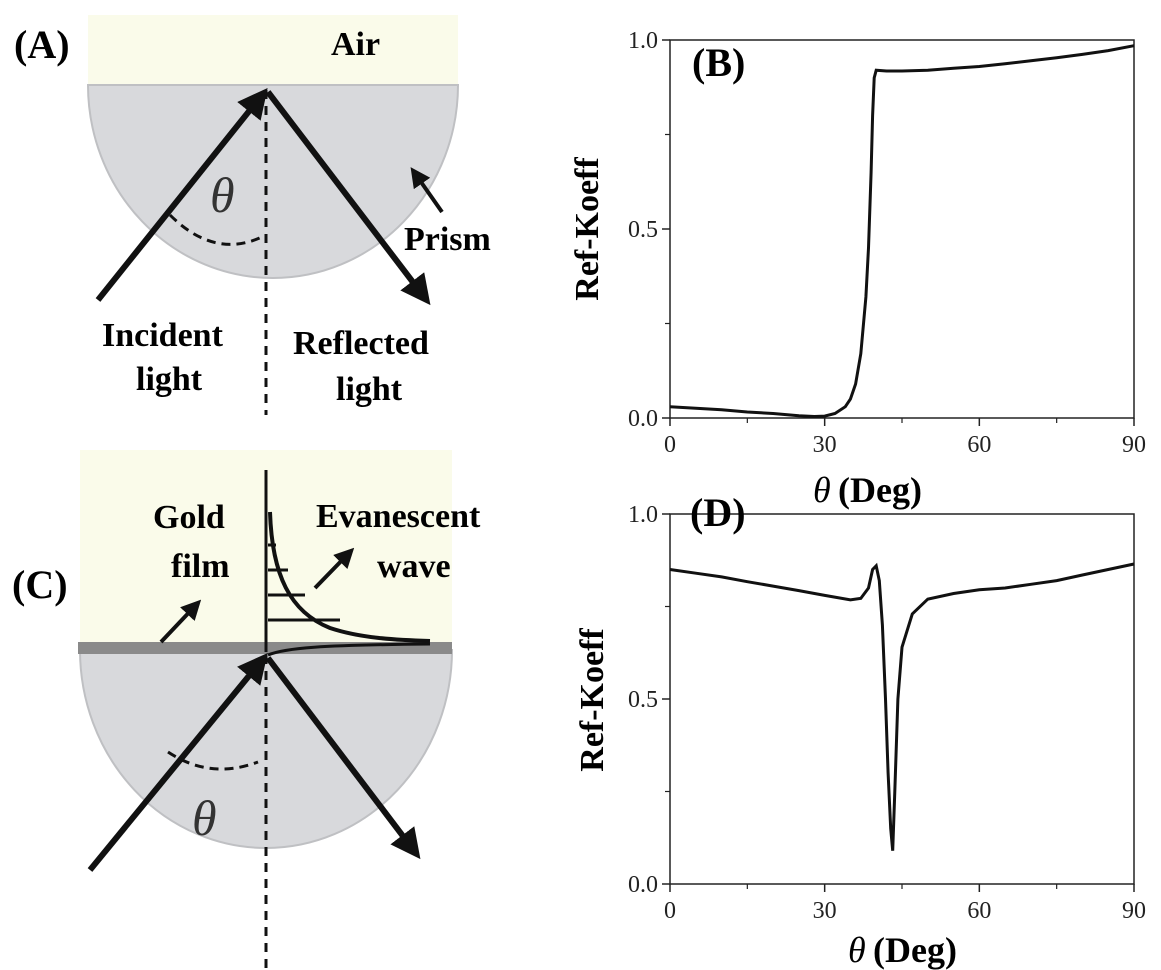 The image size is (1161, 970). I want to click on prism-pointer-arrow, so click(427, 190).